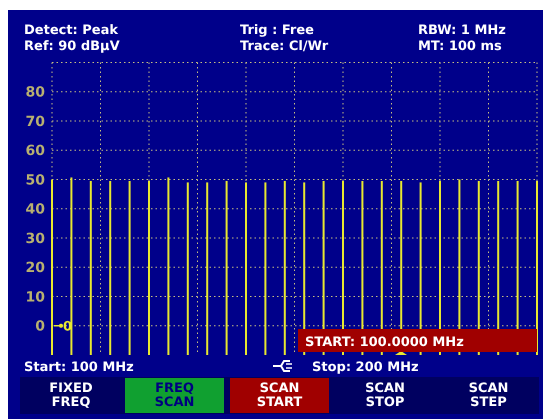 The height and width of the screenshot is (419, 543). What do you see at coordinates (385, 395) in the screenshot?
I see `text: SCAN STOP` at bounding box center [385, 395].